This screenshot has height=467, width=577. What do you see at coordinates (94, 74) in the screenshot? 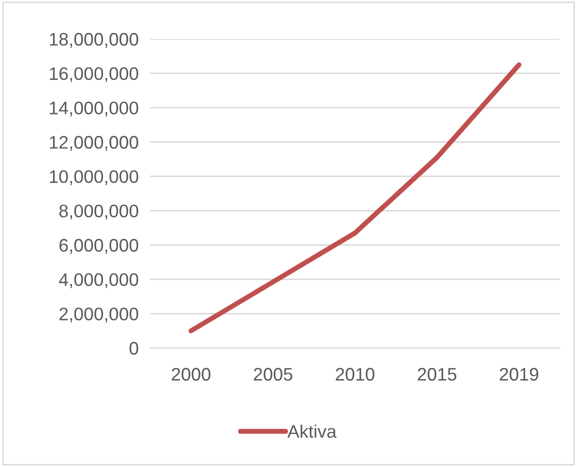
I see `y-tick-label: 16,000,000` at bounding box center [94, 74].